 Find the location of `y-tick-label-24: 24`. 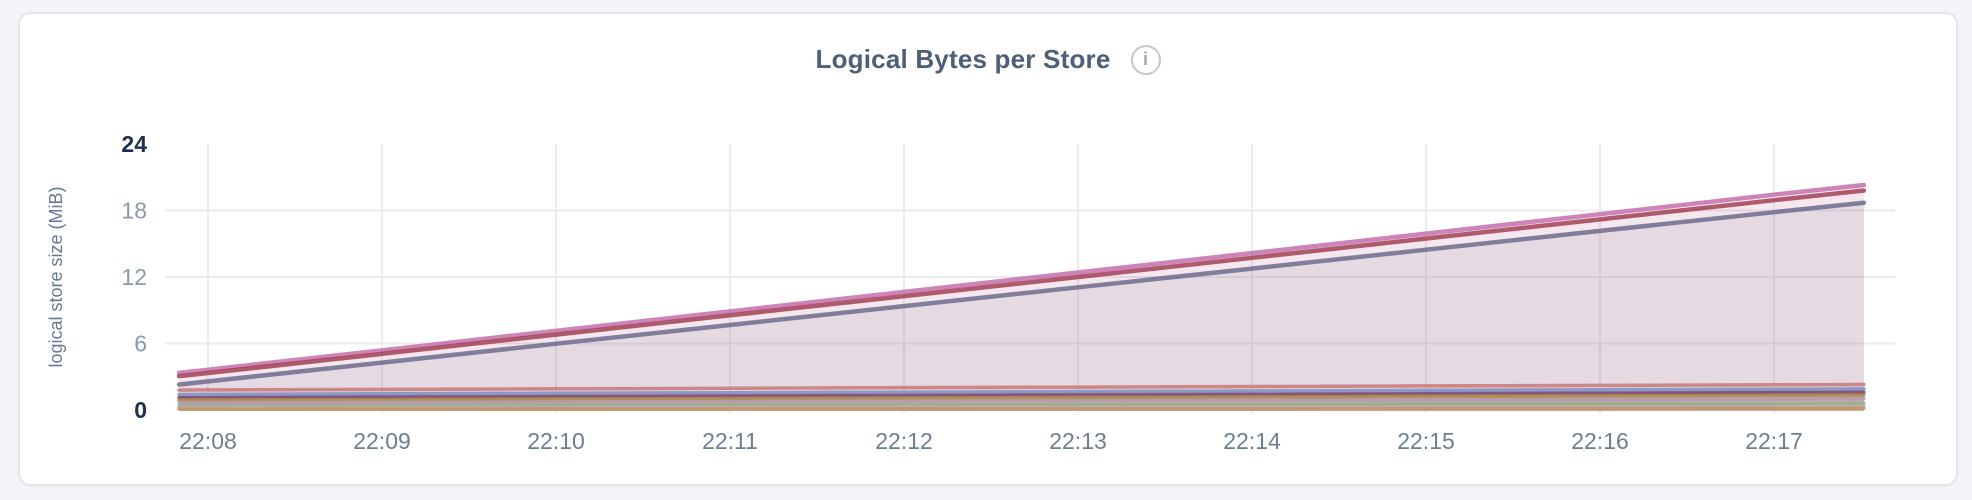

y-tick-label-24: 24 is located at coordinates (134, 144).